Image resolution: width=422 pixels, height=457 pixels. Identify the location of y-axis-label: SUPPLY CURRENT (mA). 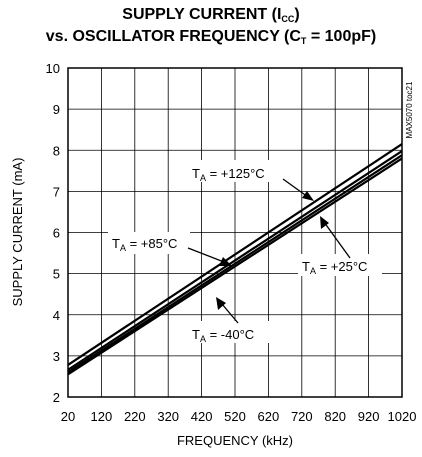
(17, 232).